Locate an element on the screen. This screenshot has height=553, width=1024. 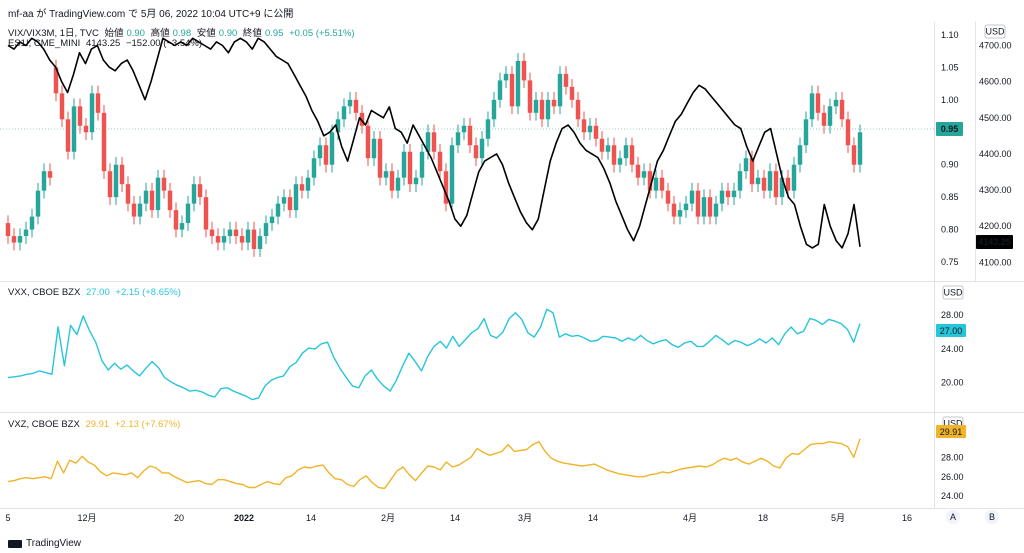
price-tick-label: 28.00 is located at coordinates (952, 315).